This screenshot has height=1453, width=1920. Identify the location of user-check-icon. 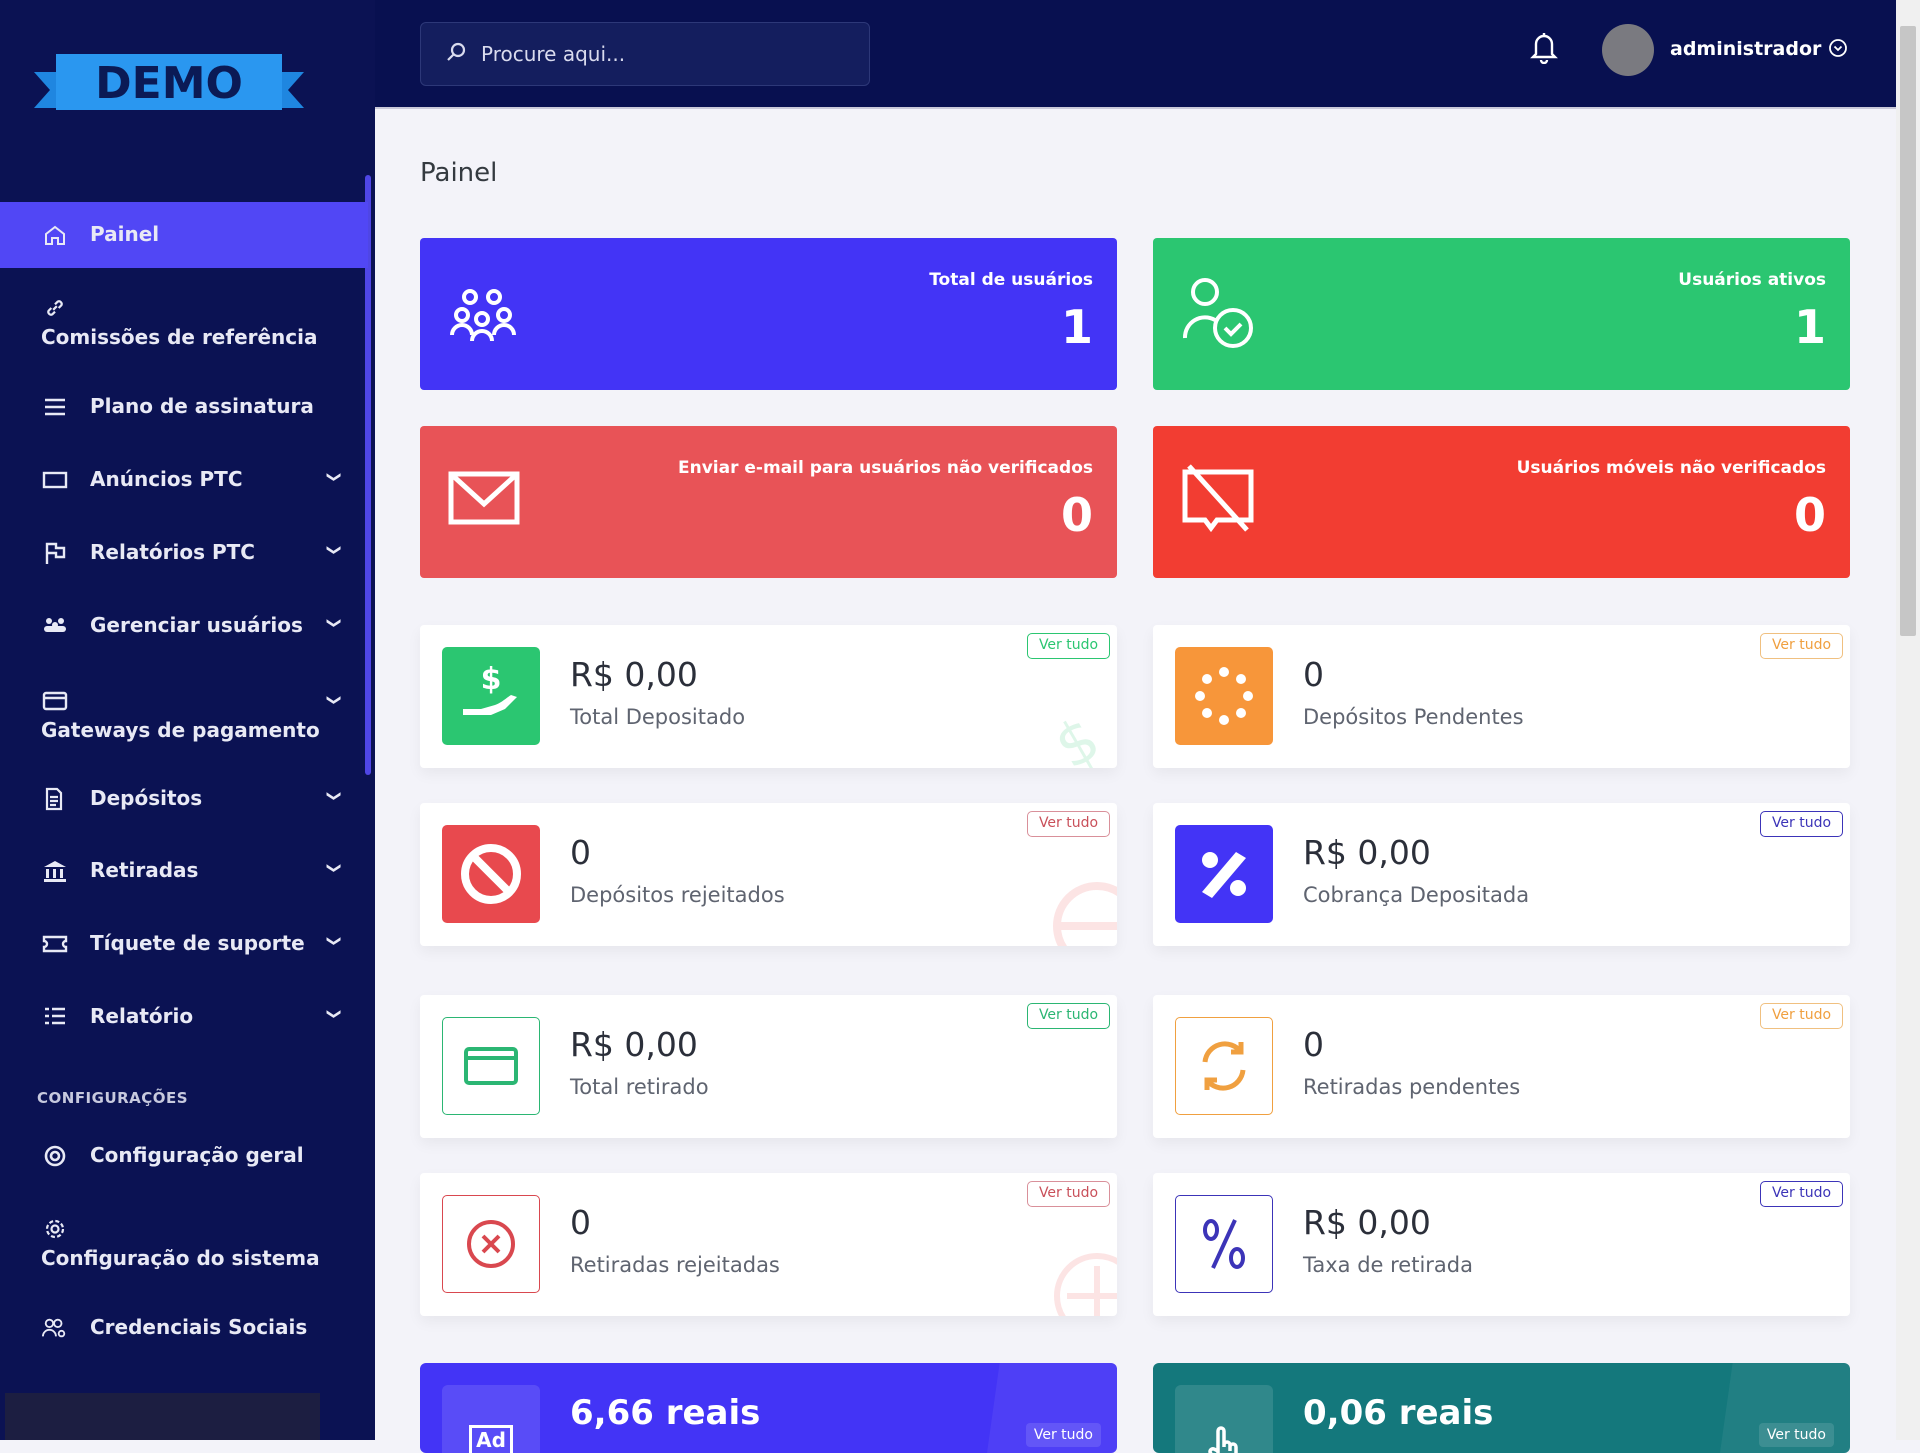
(1221, 316).